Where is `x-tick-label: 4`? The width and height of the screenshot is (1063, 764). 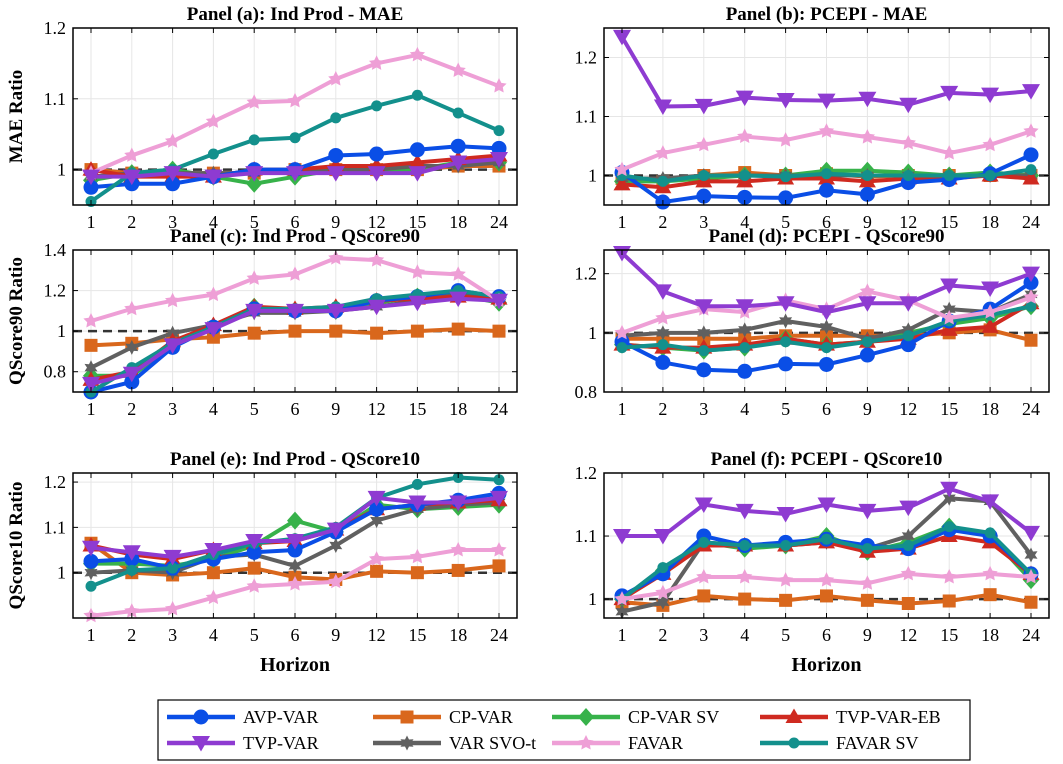
x-tick-label: 4 is located at coordinates (213, 635).